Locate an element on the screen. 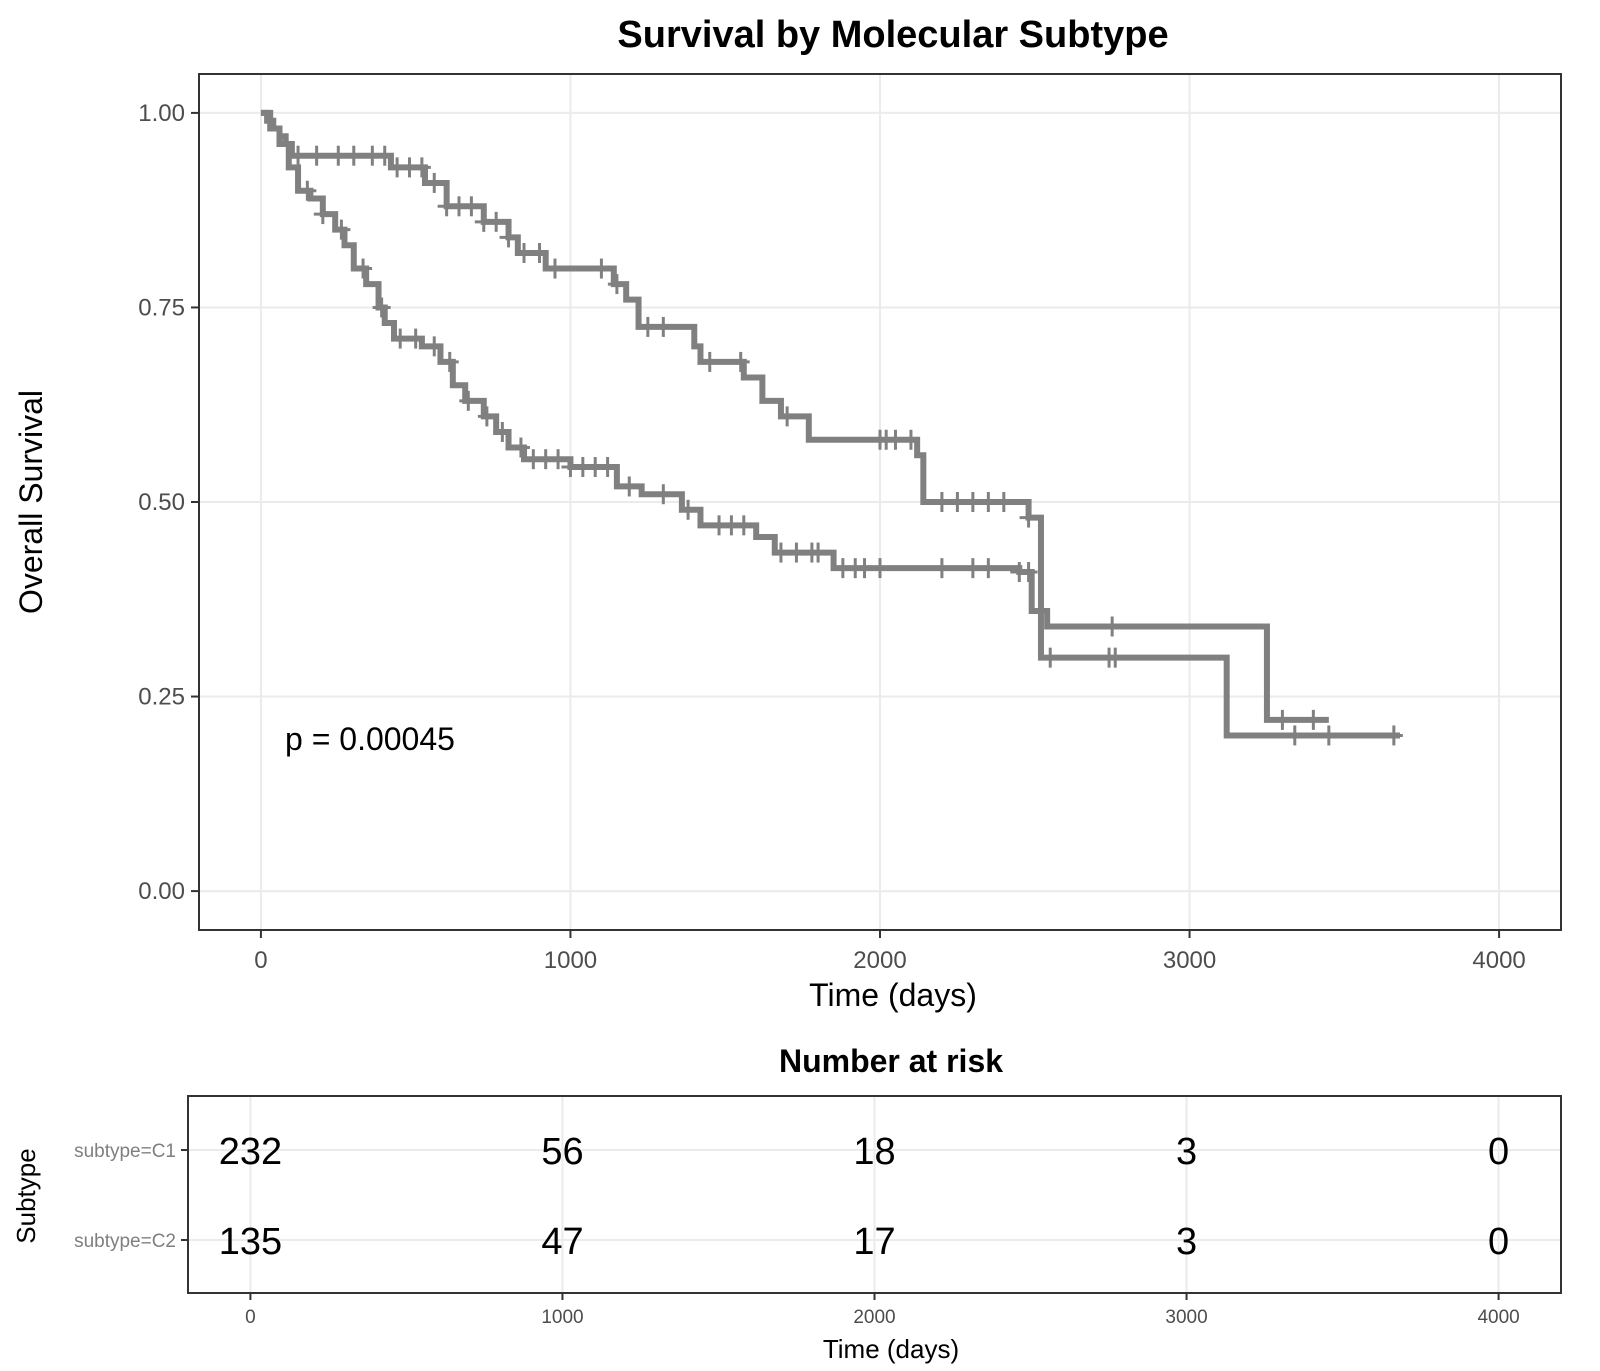 The width and height of the screenshot is (1600, 1371). km-y-tick-label: 0.00 is located at coordinates (161, 891).